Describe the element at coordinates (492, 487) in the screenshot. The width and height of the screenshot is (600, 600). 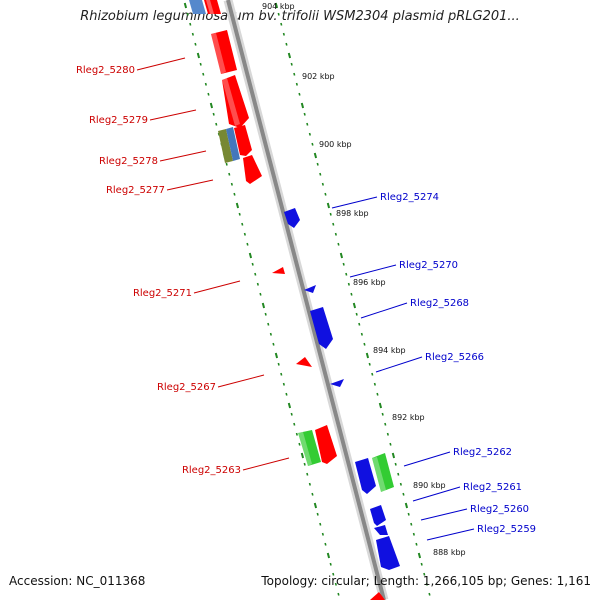
I see `gene-label-reverse: Rleg2_5261` at that location.